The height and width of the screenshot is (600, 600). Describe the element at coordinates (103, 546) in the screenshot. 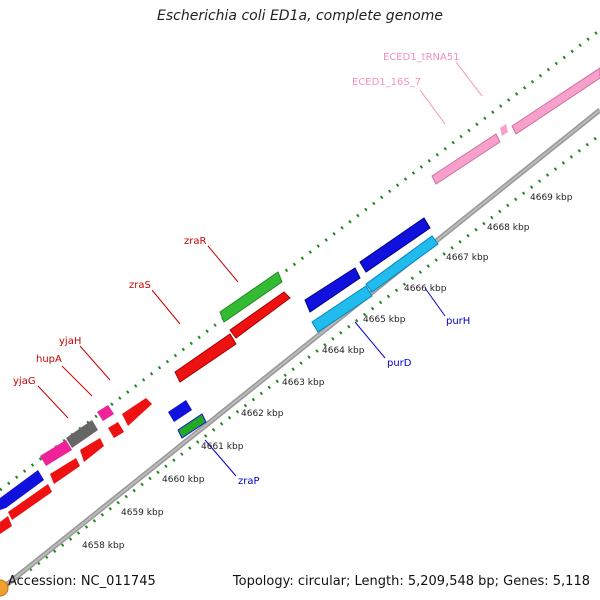

I see `tick-label: 4658 kbp` at that location.